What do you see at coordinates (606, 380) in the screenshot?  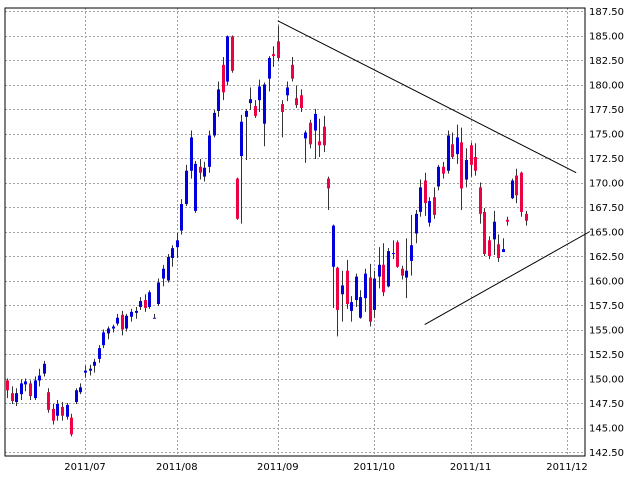 I see `y-tick-label: 150.00` at bounding box center [606, 380].